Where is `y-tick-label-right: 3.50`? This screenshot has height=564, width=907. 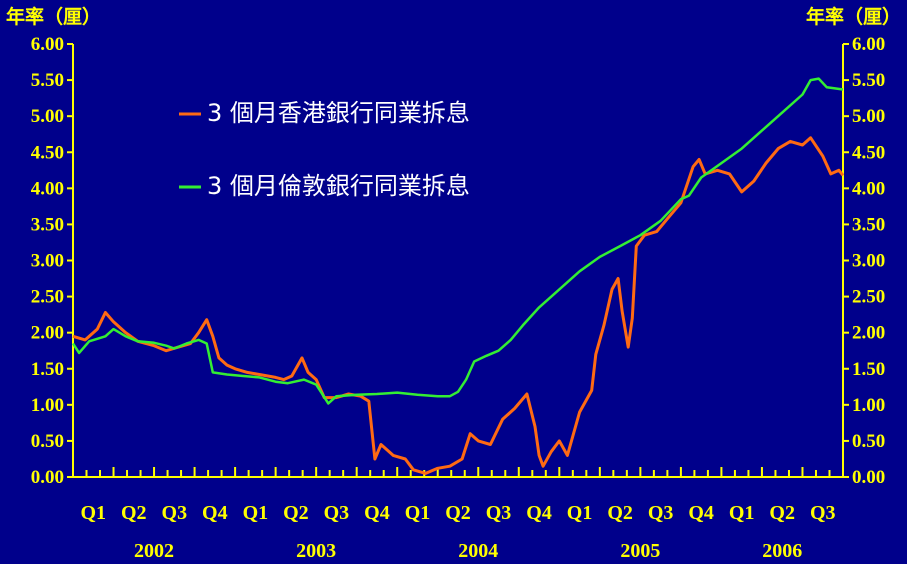 y-tick-label-right: 3.50 is located at coordinates (868, 224).